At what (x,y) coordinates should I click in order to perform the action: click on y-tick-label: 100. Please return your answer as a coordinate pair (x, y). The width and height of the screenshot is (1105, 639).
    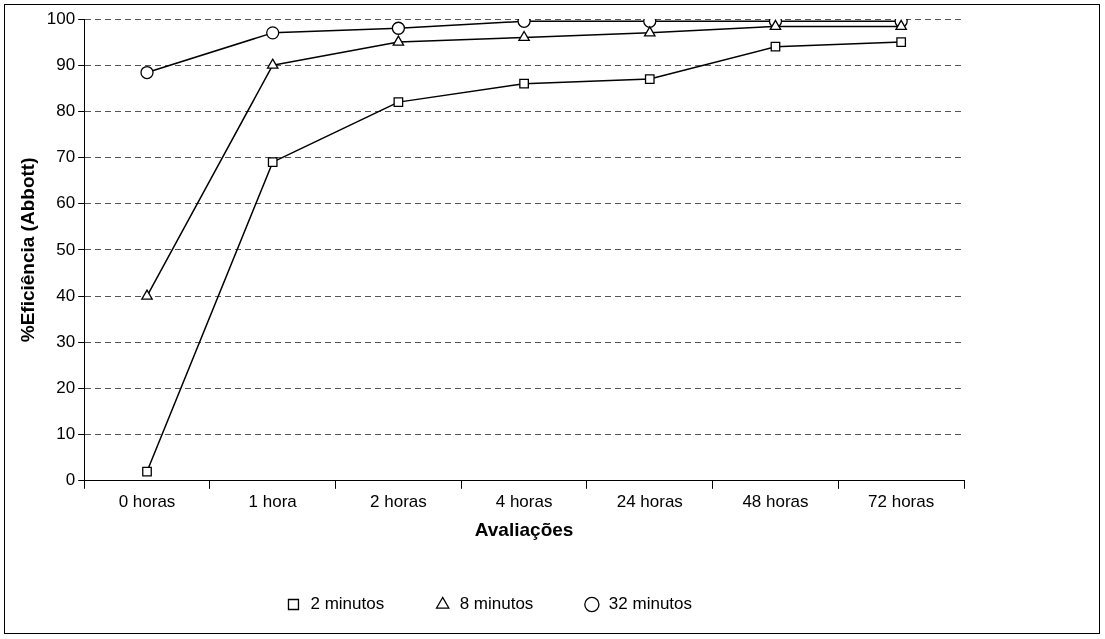
    Looking at the image, I should click on (61, 18).